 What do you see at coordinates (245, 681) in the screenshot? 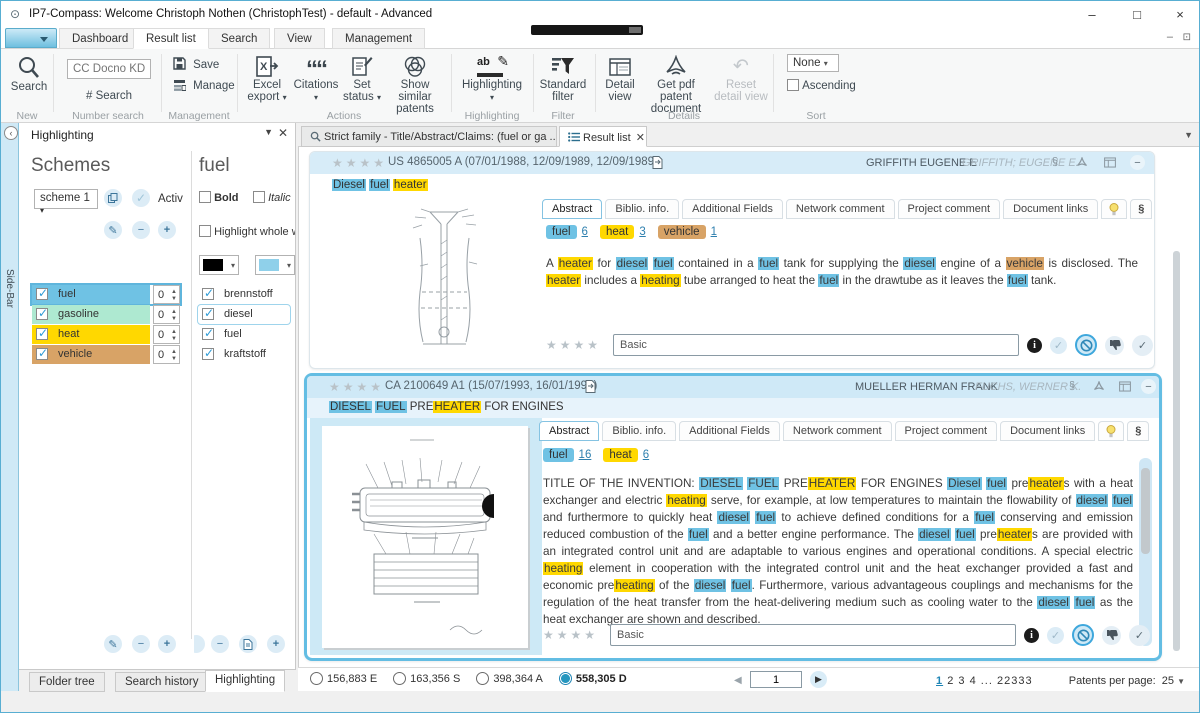
I see `tab-highlighting: Highlighting` at bounding box center [245, 681].